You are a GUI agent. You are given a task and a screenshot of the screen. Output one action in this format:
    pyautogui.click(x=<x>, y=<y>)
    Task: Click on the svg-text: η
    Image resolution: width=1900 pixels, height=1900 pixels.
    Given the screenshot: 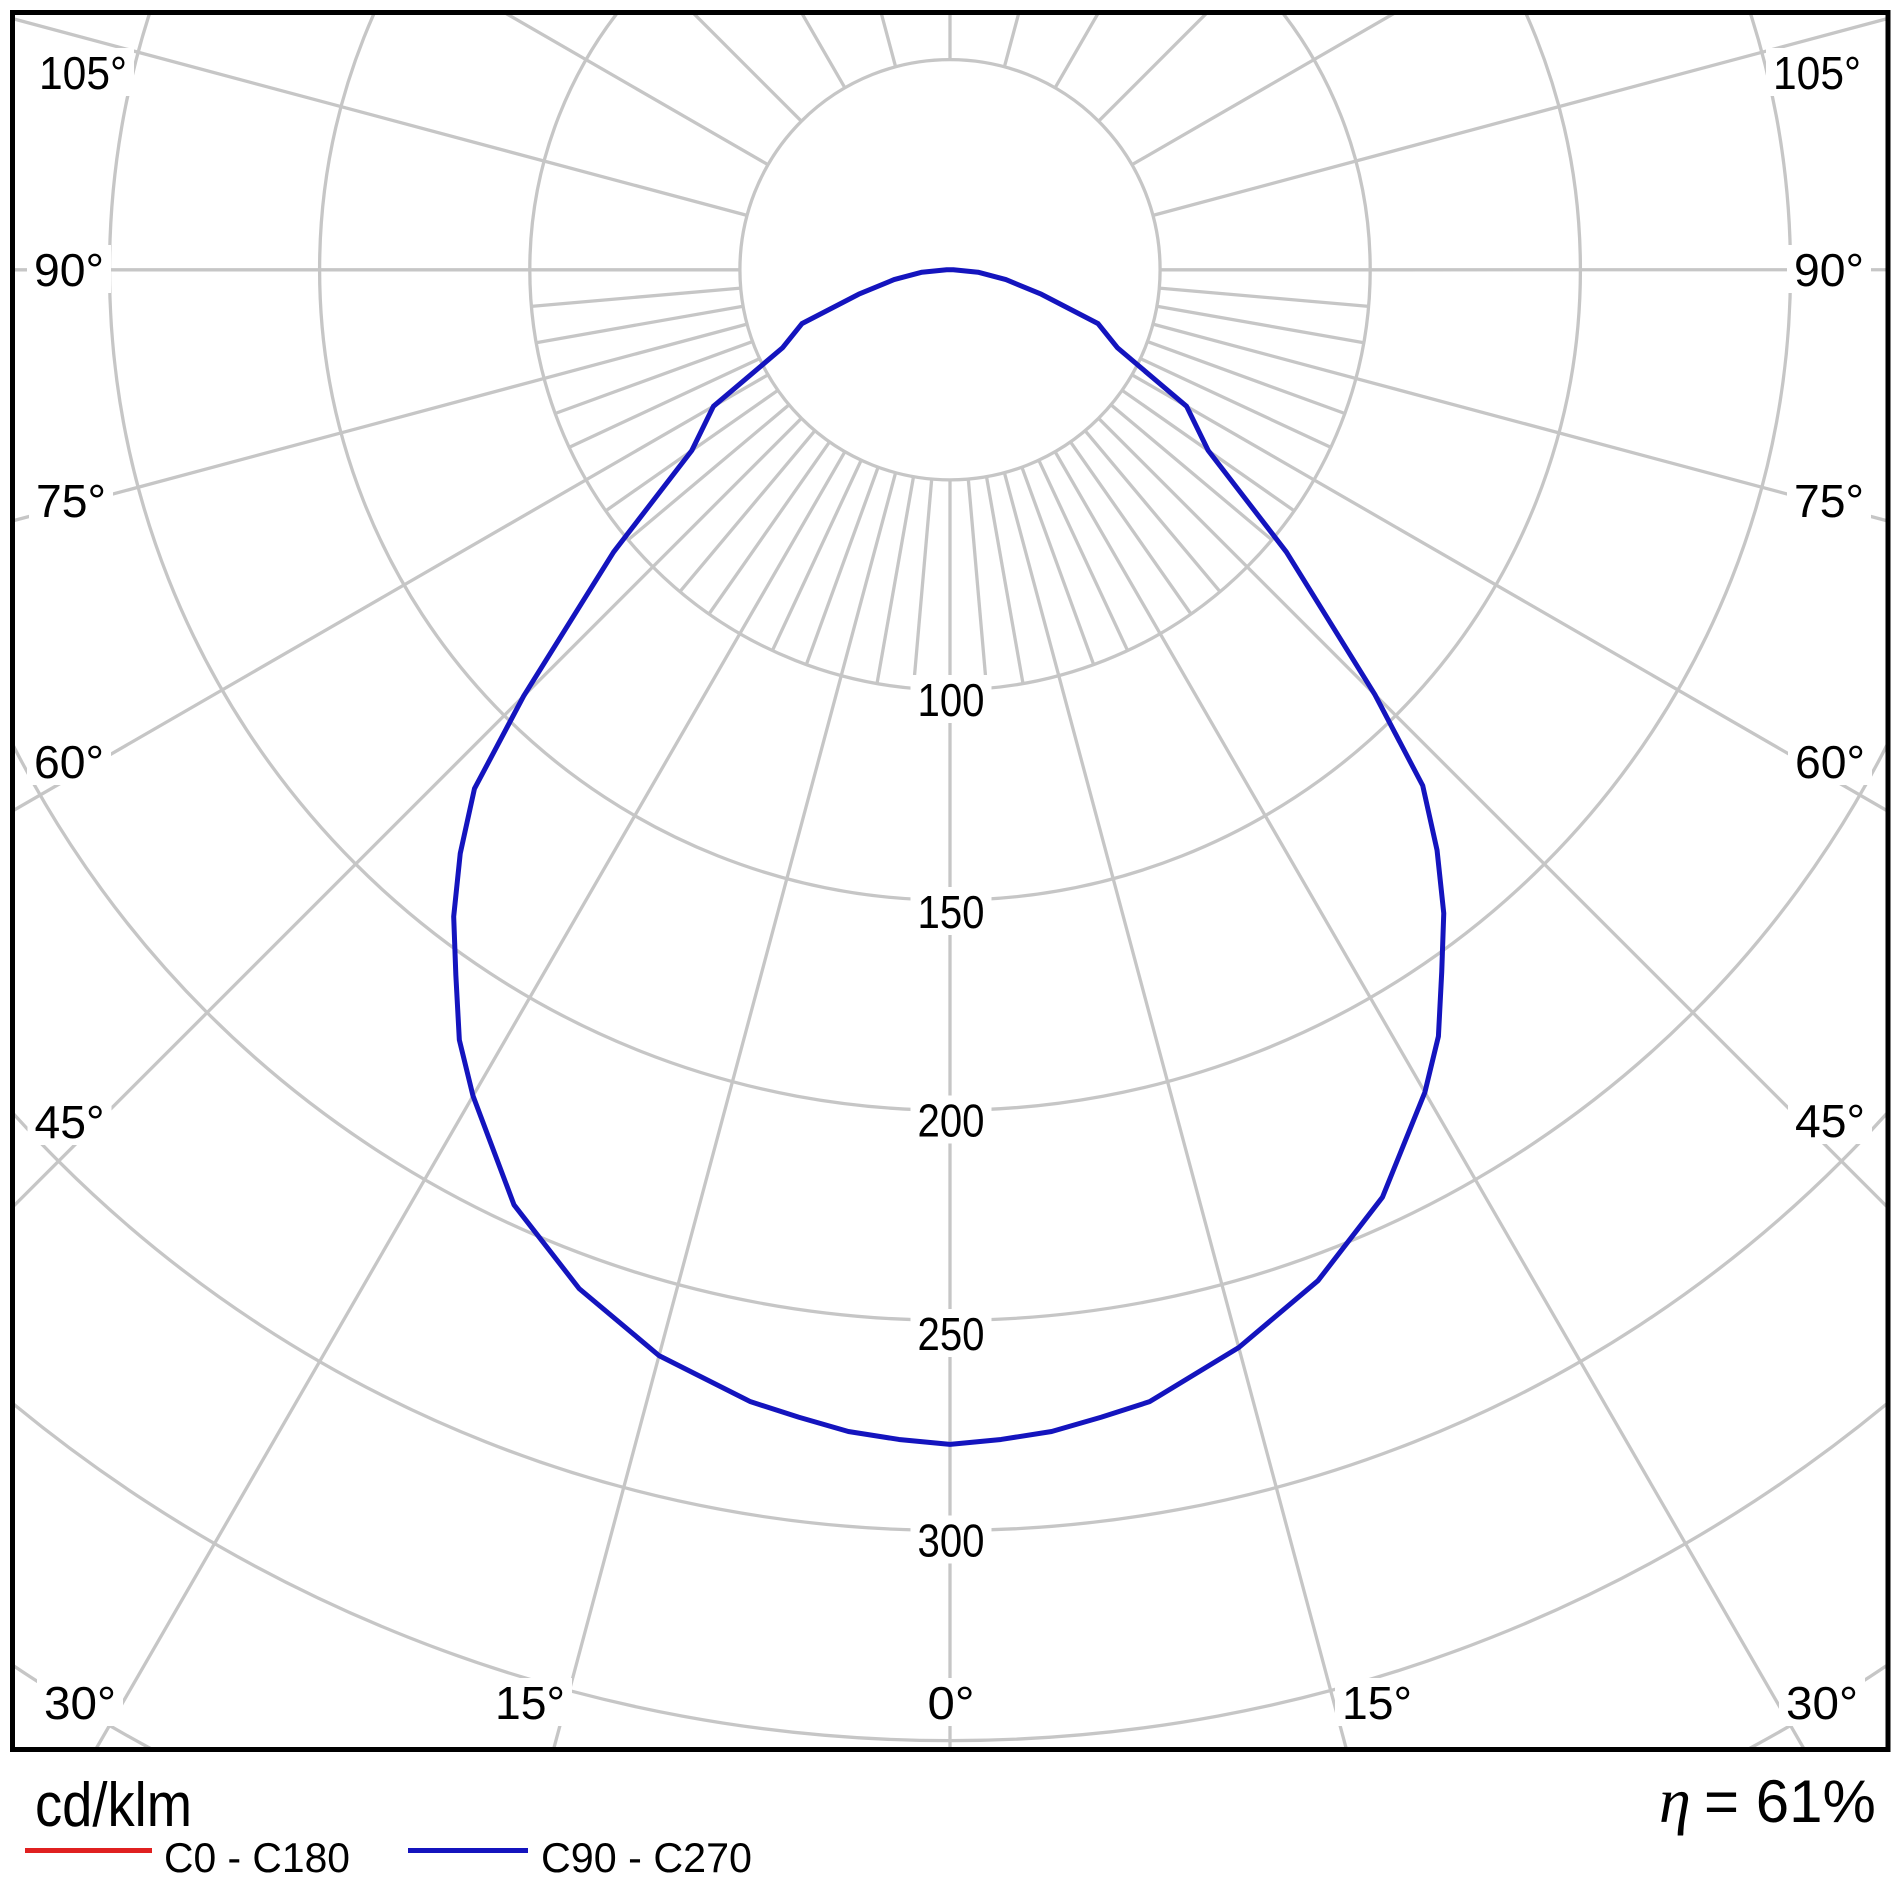 What is the action you would take?
    pyautogui.click(x=1675, y=1800)
    